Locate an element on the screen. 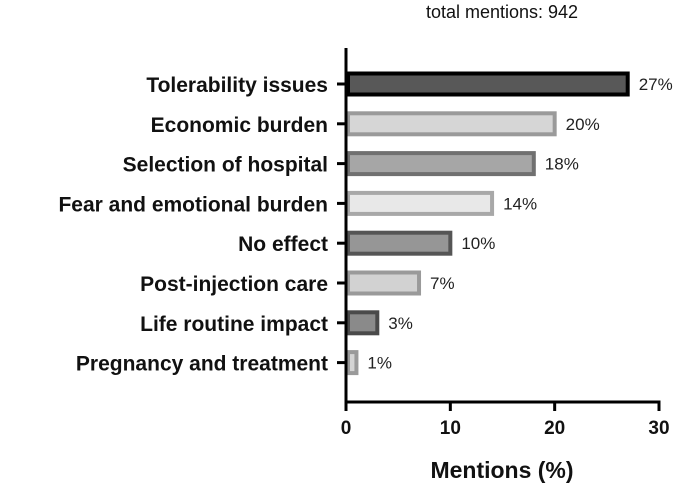  bar-no-effect is located at coordinates (399, 243).